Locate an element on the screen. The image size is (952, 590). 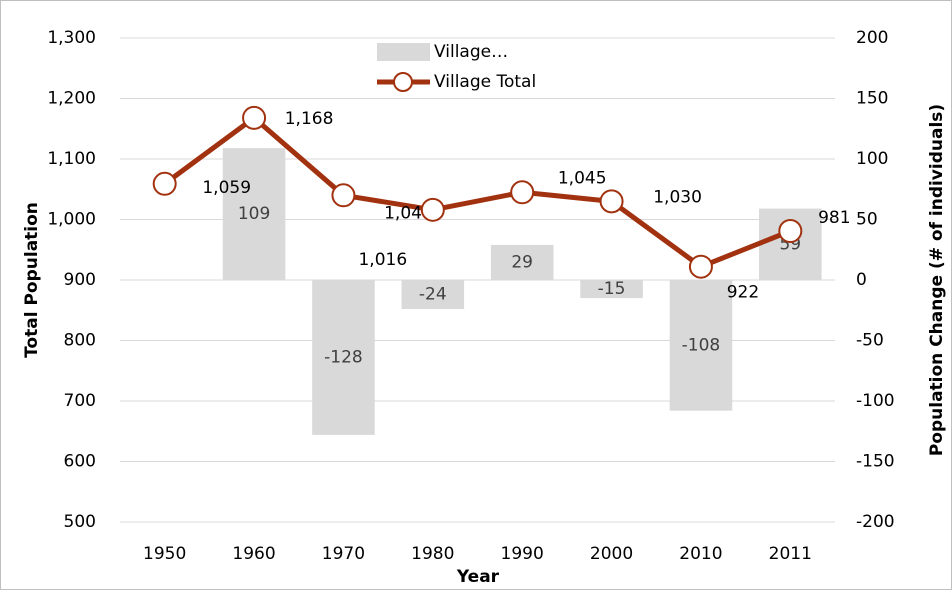
line-label: 1,045 is located at coordinates (582, 178).